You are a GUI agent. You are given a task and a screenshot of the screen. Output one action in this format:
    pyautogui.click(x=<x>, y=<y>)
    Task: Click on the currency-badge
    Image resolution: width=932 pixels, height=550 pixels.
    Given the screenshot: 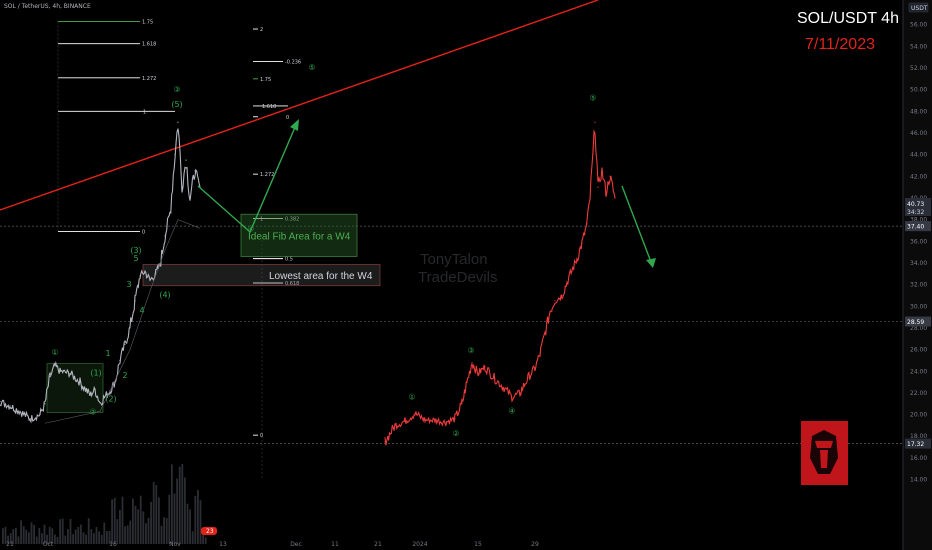 What is the action you would take?
    pyautogui.click(x=918, y=7)
    